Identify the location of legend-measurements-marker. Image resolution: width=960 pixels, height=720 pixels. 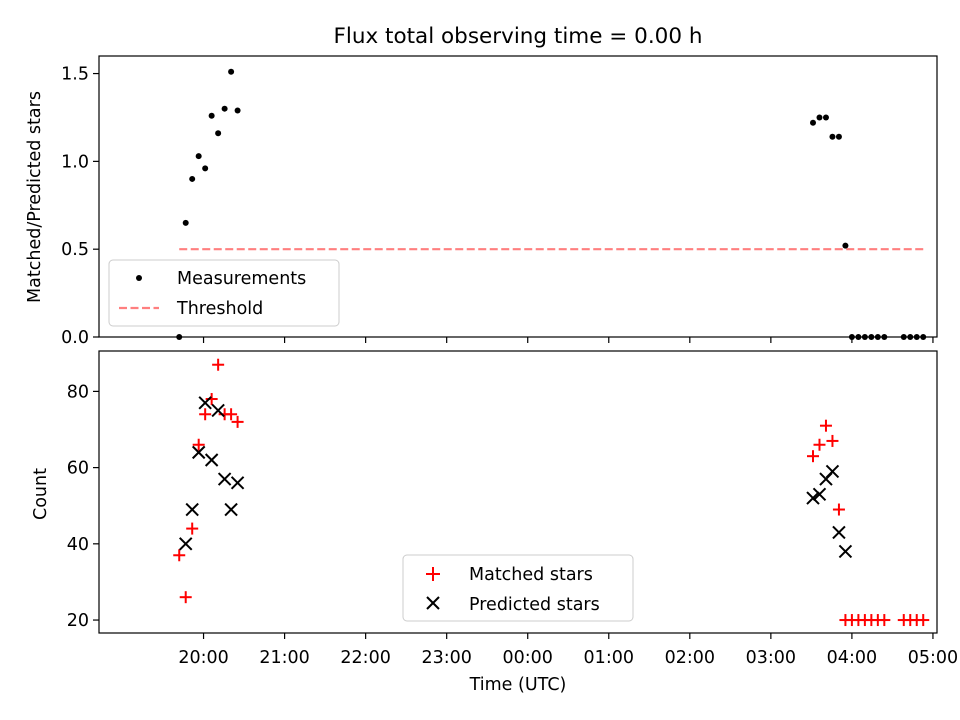
(139, 278).